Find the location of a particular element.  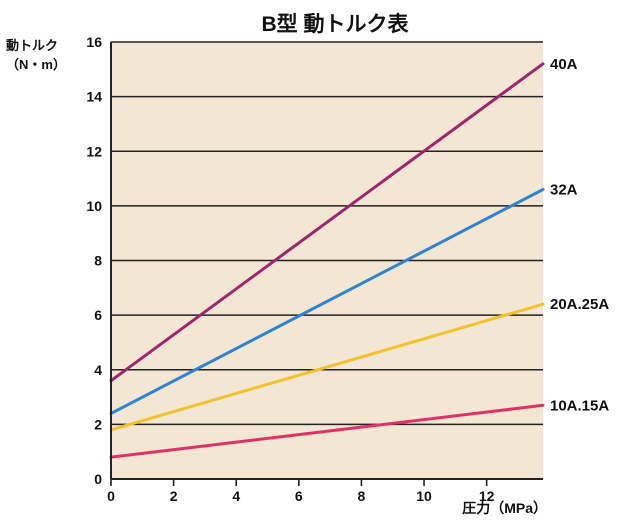

y-tick-labels: 0 2 4 6 8 10 12 14 16 is located at coordinates (94, 260).